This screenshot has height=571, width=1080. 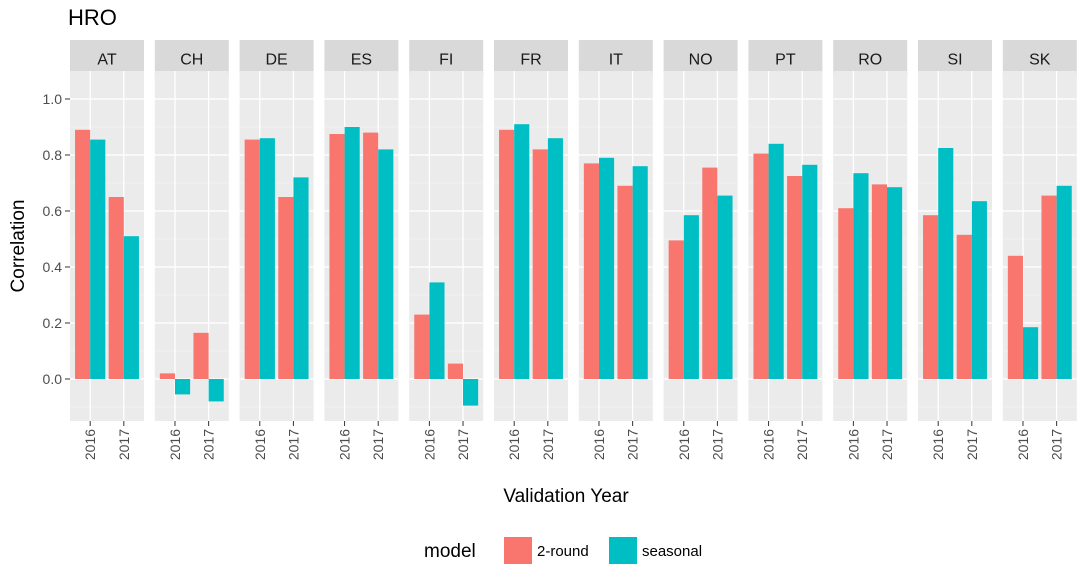 I want to click on bar-it-2016-seasonal, so click(x=606, y=268).